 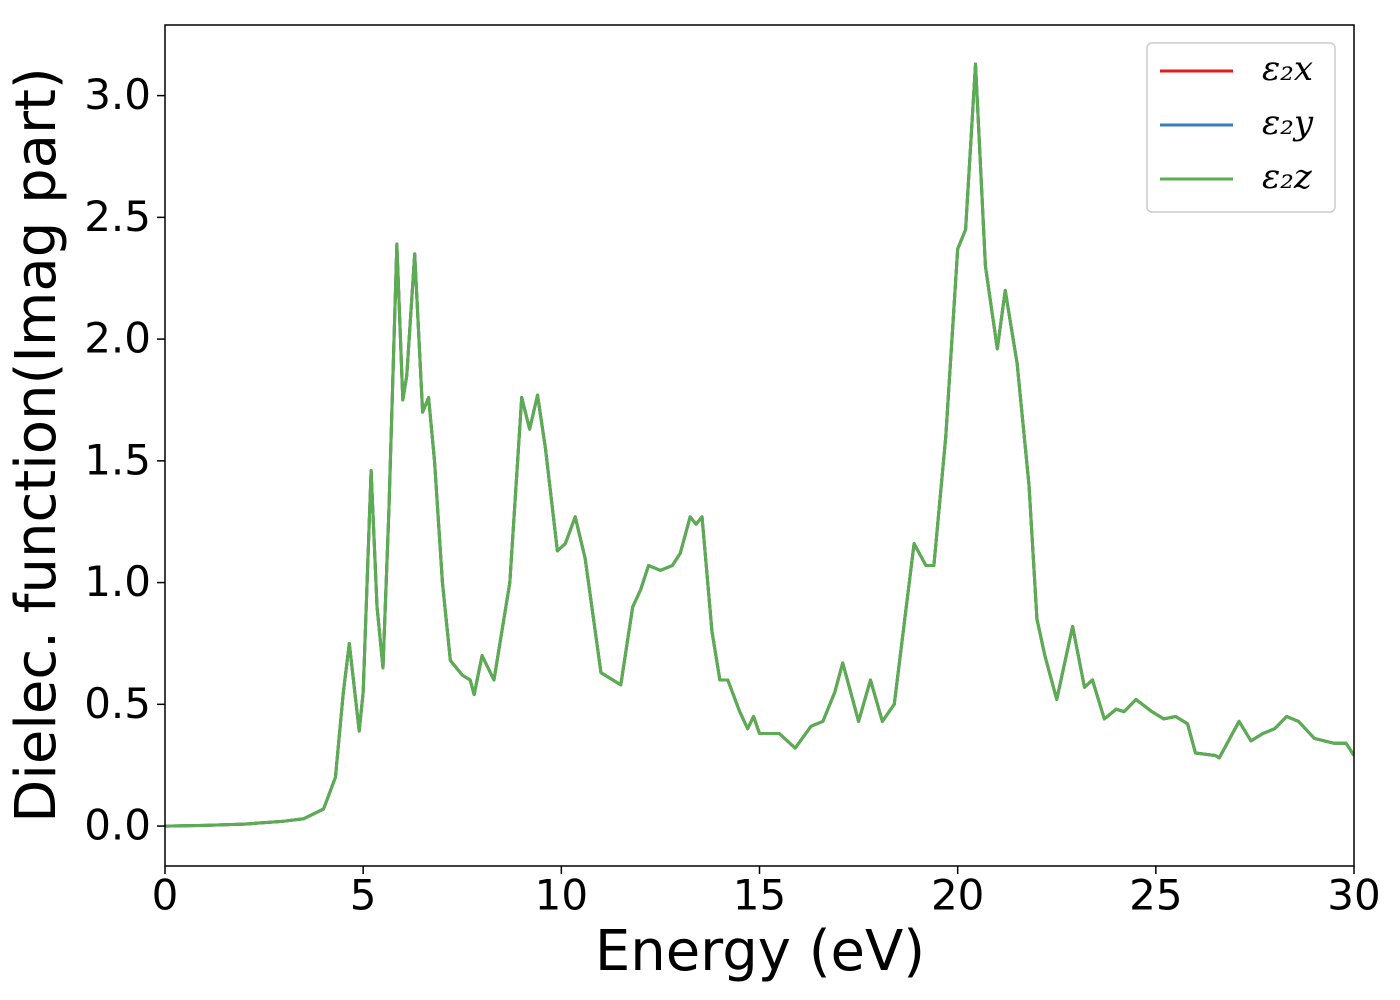 What do you see at coordinates (117, 338) in the screenshot?
I see `y-tick-label: 2.0` at bounding box center [117, 338].